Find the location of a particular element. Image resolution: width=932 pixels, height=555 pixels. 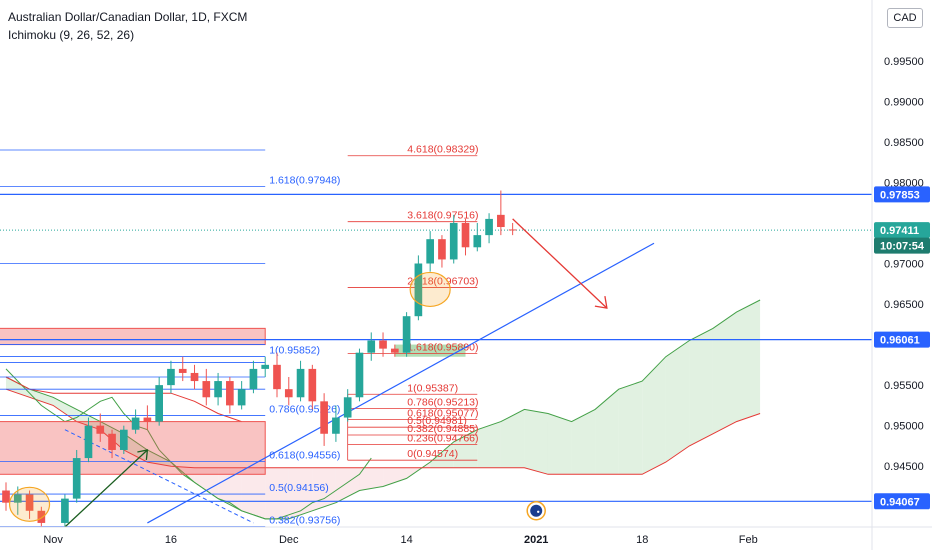

fib-right-level-label: 2.618(0.96703) is located at coordinates (442, 282).